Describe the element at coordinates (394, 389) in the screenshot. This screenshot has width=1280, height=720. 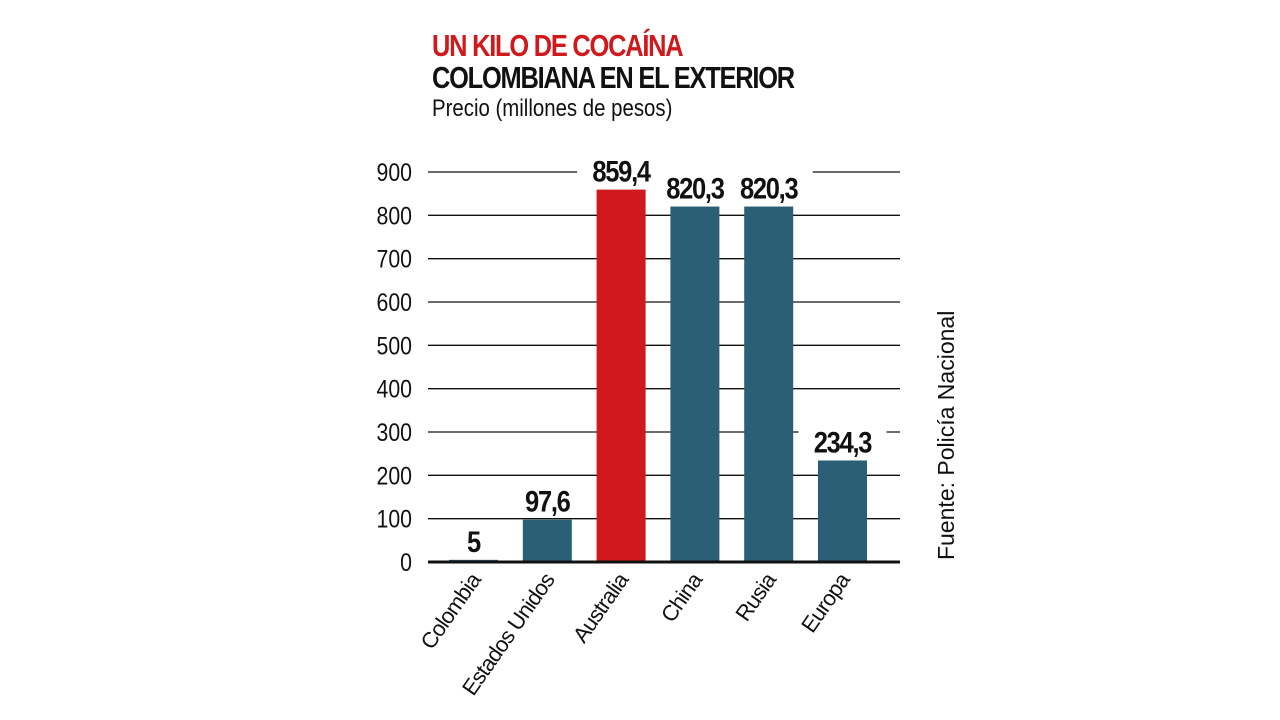
I see `y-tick-label: 400` at that location.